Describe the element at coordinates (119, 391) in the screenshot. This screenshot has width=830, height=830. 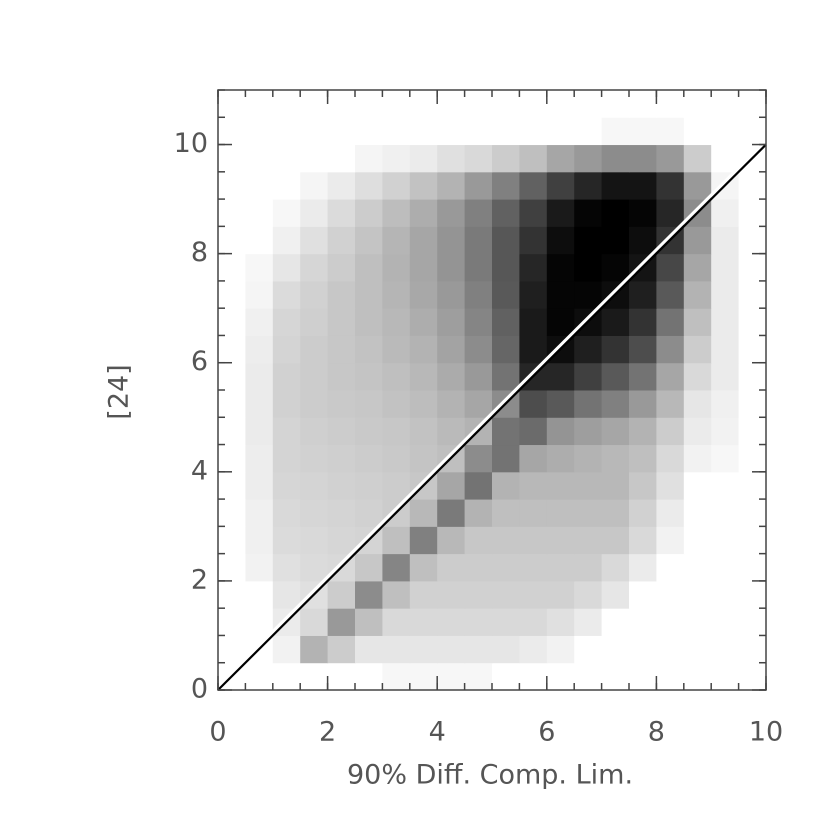
I see `y-axis-label: [24]` at that location.